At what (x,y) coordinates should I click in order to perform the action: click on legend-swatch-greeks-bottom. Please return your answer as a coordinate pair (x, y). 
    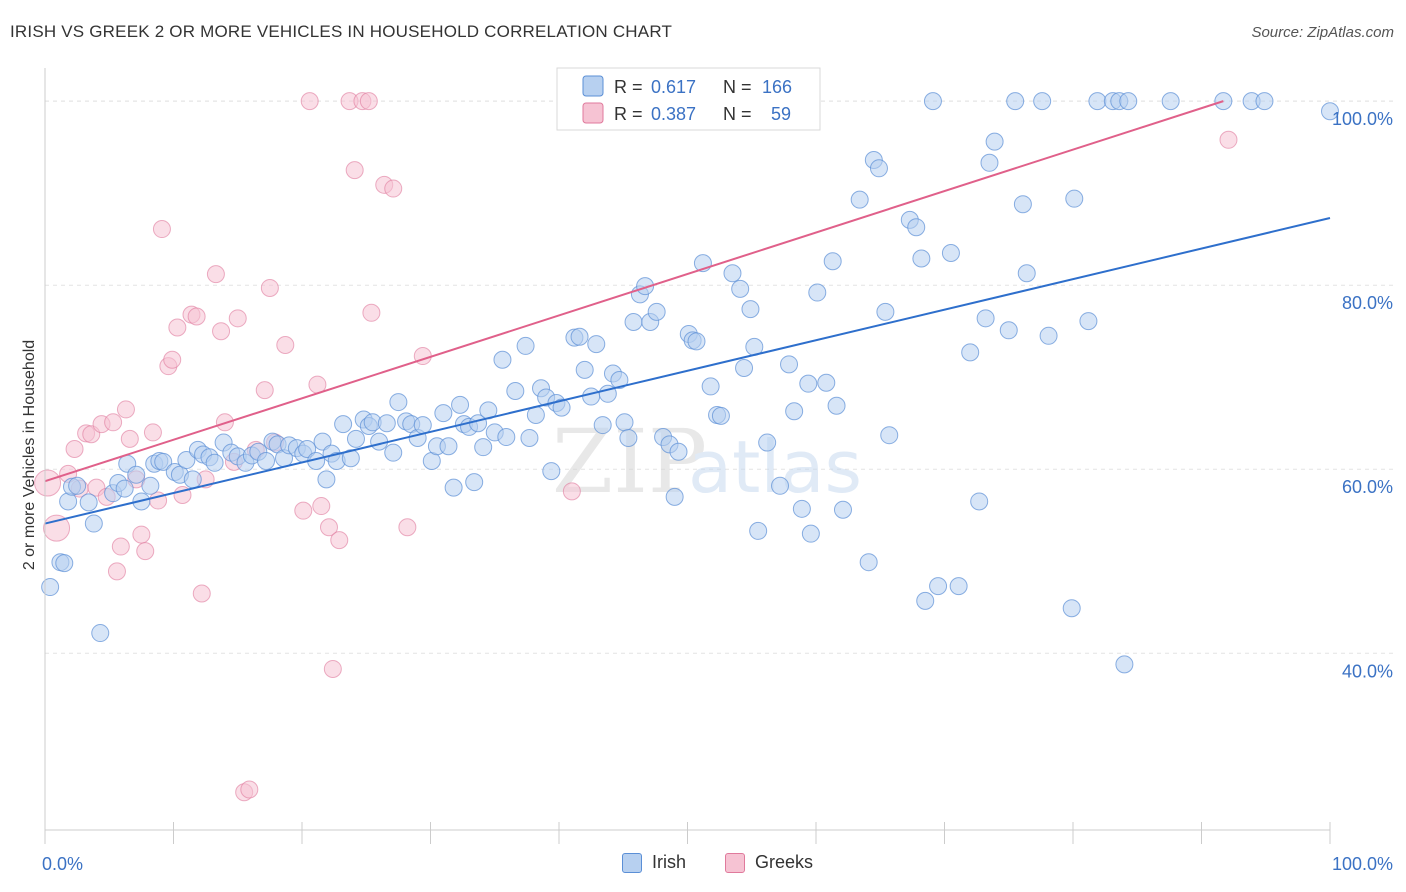
    Looking at the image, I should click on (735, 862).